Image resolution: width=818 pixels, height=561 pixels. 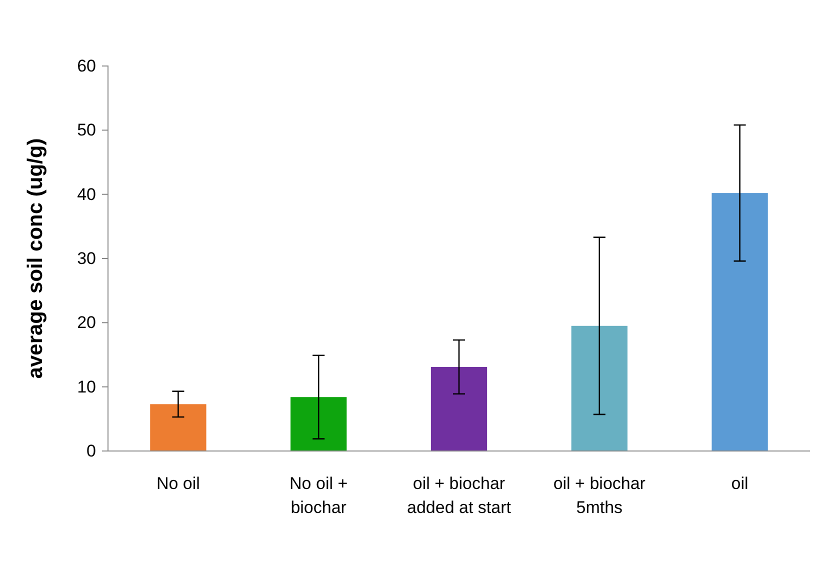 What do you see at coordinates (86, 66) in the screenshot?
I see `y-tick-label: 60` at bounding box center [86, 66].